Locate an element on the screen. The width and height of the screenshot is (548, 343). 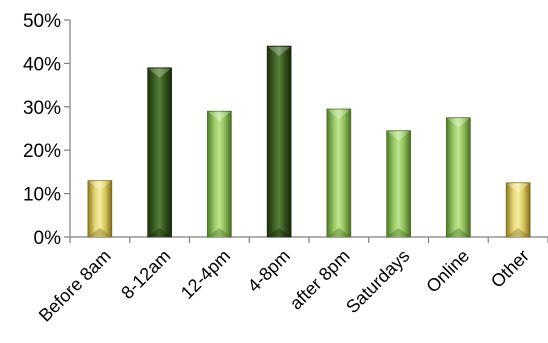
x-category-label: Saturdays is located at coordinates (377, 281).